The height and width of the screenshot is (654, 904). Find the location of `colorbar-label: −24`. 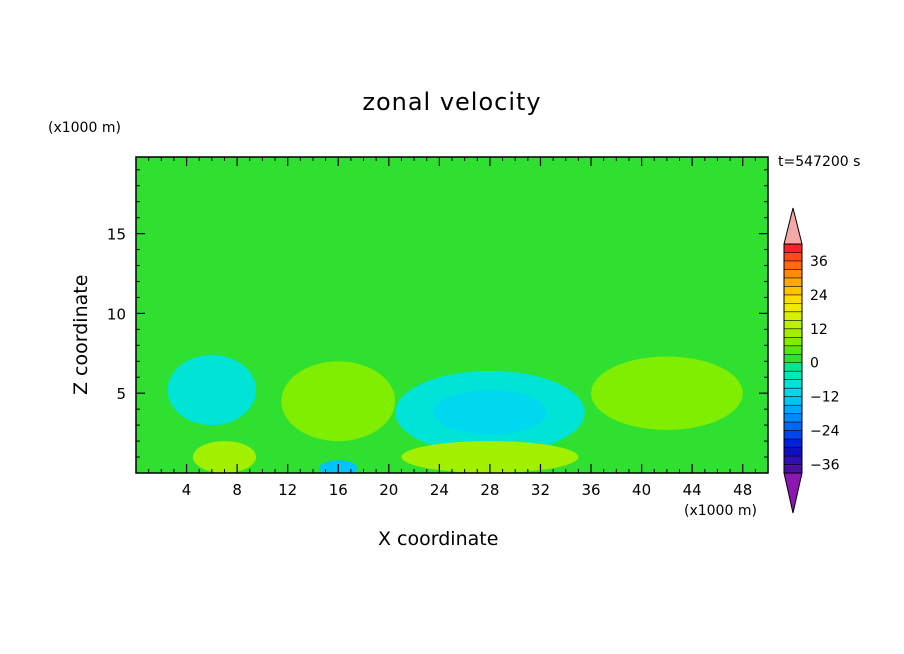

colorbar-label: −24 is located at coordinates (825, 432).